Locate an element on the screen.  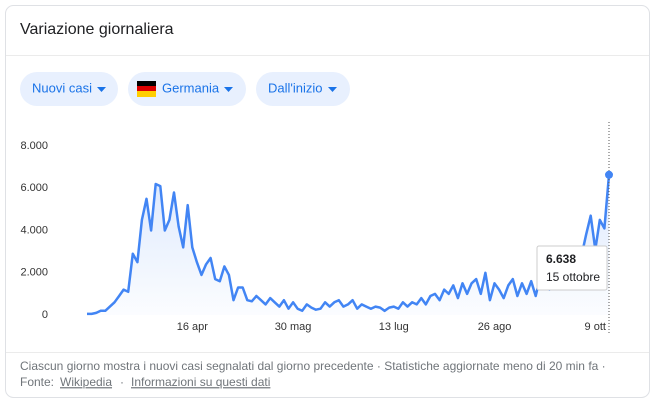
tooltip-date: 15 ottobre is located at coordinates (573, 277).